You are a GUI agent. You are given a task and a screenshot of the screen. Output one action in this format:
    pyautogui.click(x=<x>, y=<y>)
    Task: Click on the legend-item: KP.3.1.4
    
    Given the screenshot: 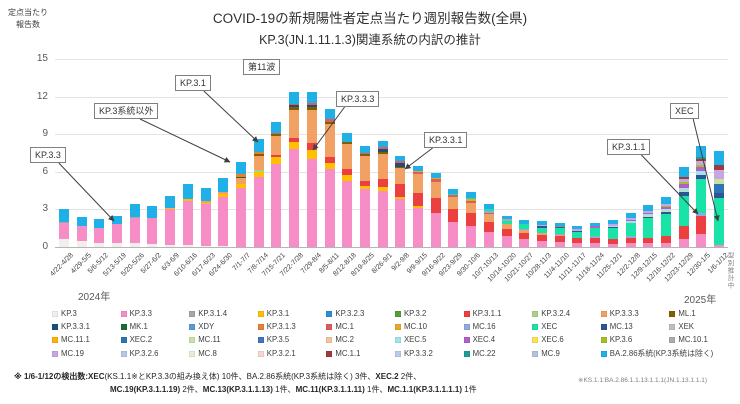 What is the action you would take?
    pyautogui.click(x=223, y=313)
    